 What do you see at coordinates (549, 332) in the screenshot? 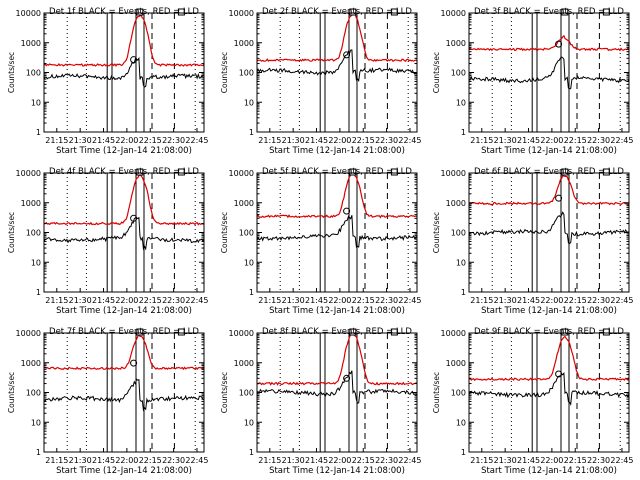
I see `chart-title: Det 9f BLACK = Events, RED = LLD` at bounding box center [549, 332].